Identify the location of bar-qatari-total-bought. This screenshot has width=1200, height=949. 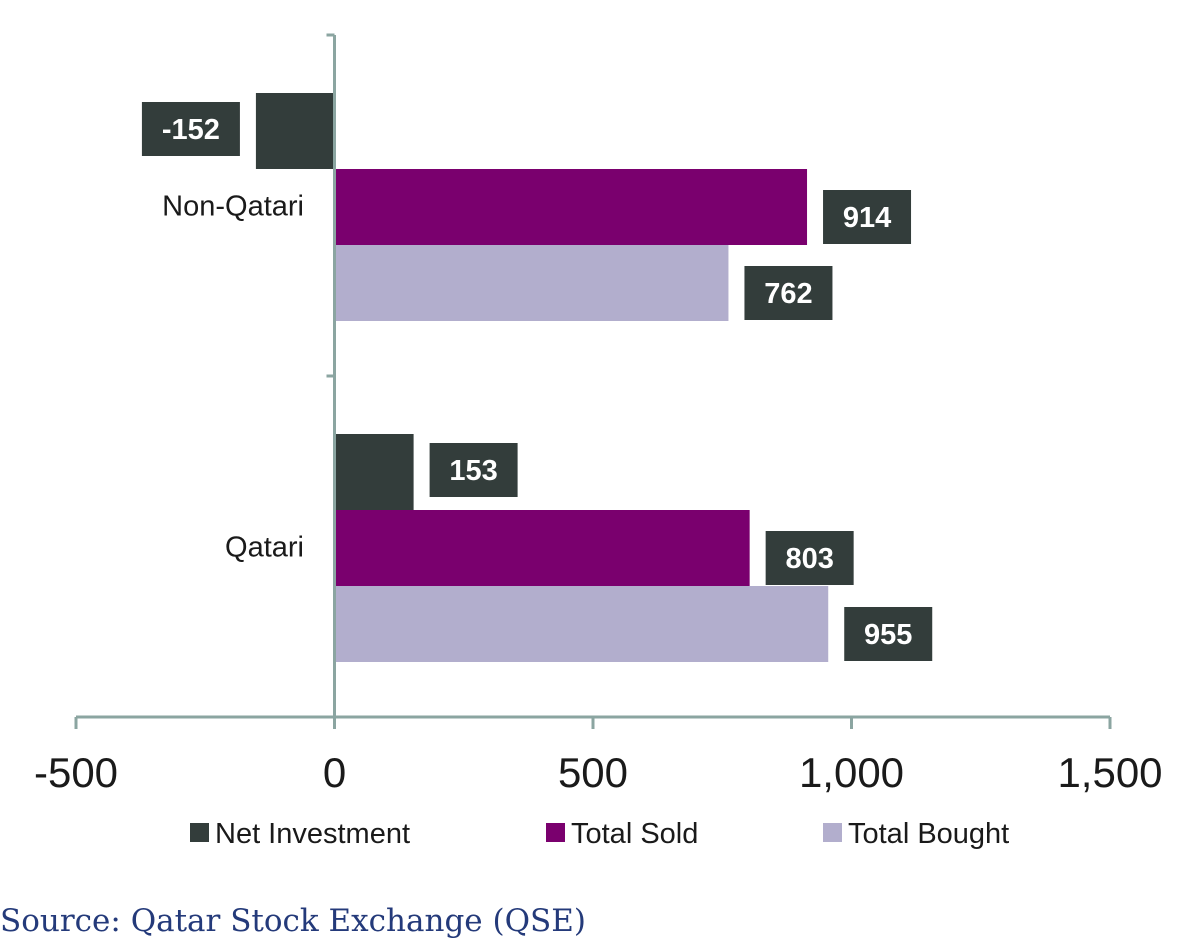
(581, 624).